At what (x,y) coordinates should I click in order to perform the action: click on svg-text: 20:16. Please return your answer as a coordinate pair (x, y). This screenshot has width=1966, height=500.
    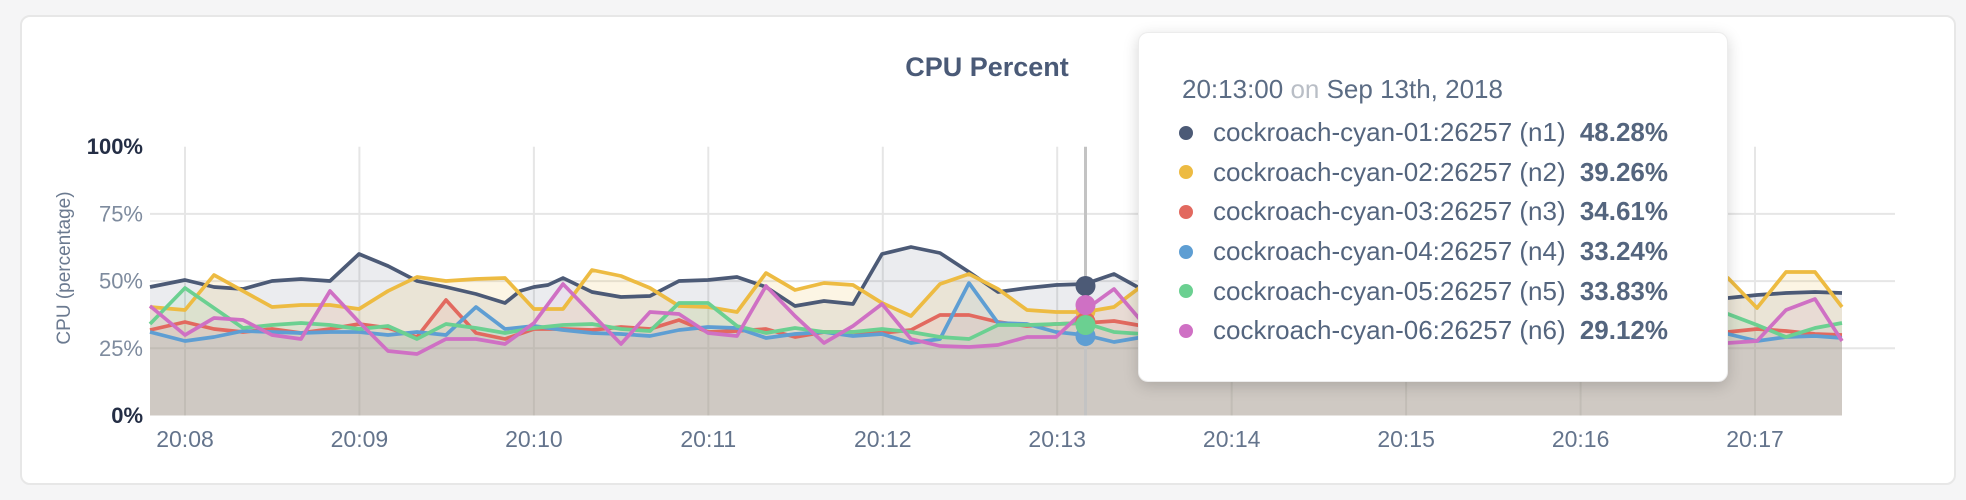
    Looking at the image, I should click on (1581, 439).